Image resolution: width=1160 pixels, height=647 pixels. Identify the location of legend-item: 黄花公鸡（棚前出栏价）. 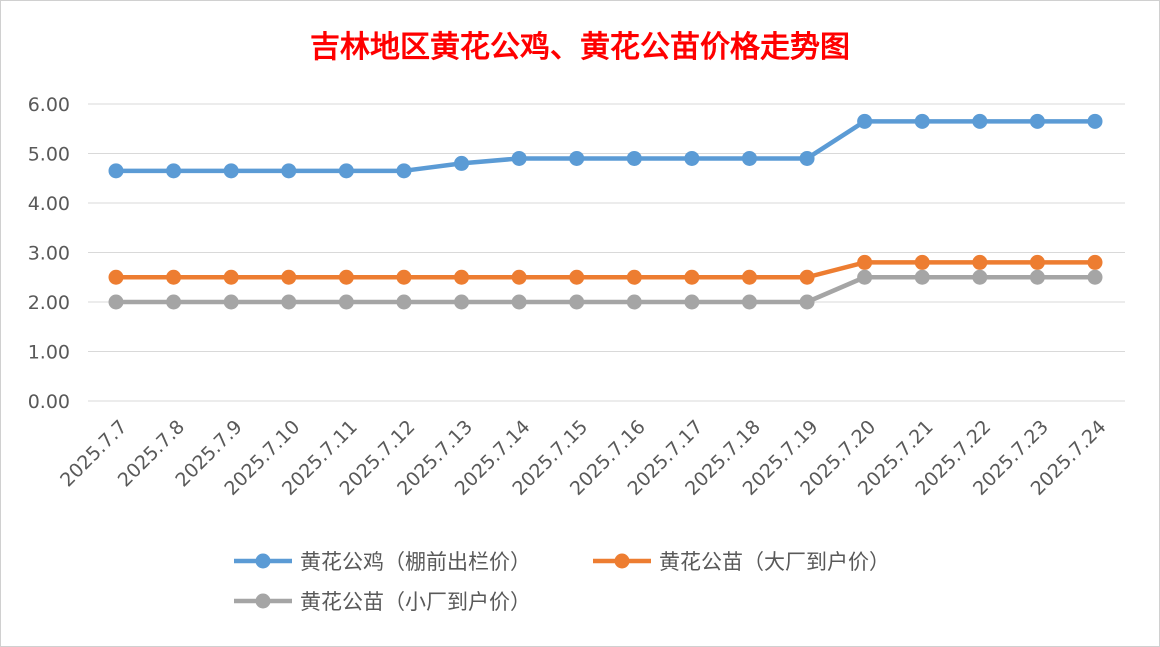
(382, 562).